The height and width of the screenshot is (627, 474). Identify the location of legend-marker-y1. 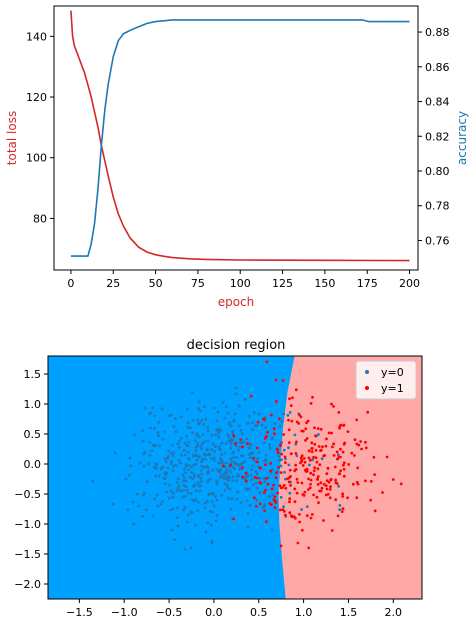
(367, 388).